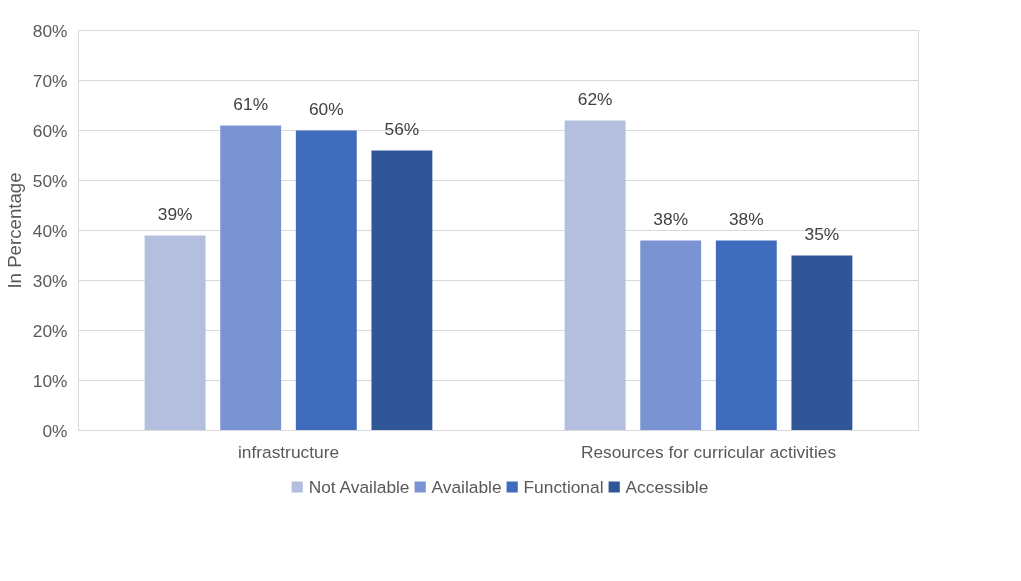  Describe the element at coordinates (50, 30) in the screenshot. I see `y-tick-label: 80%` at that location.